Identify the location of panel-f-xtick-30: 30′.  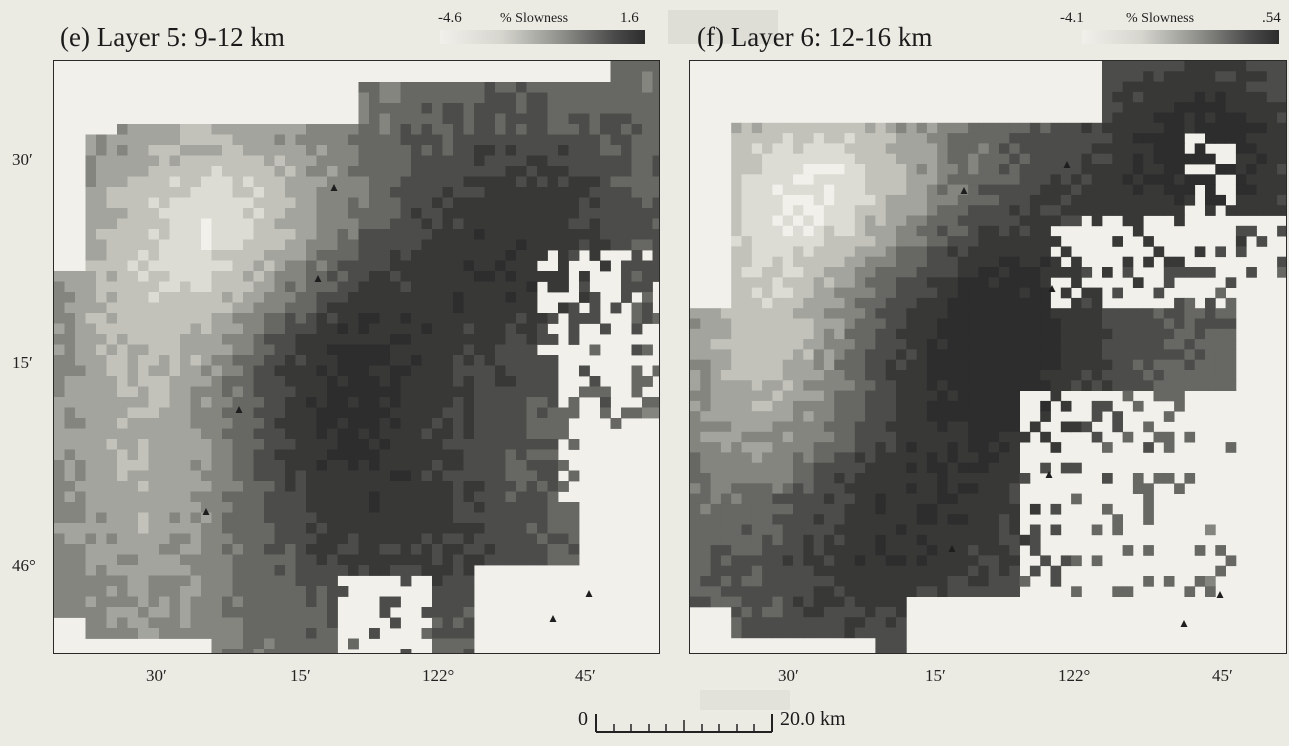
(788, 675).